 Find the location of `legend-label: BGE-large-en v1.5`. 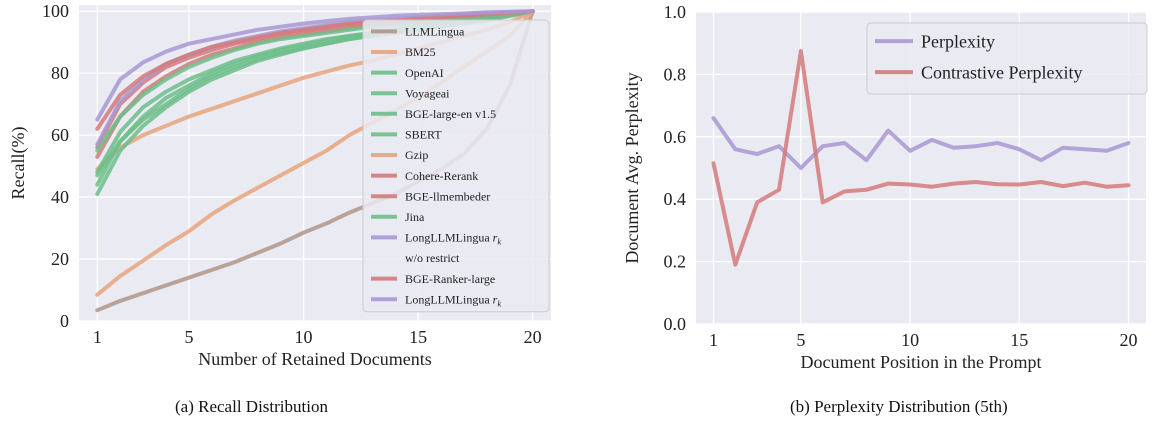

legend-label: BGE-large-en v1.5 is located at coordinates (450, 114).